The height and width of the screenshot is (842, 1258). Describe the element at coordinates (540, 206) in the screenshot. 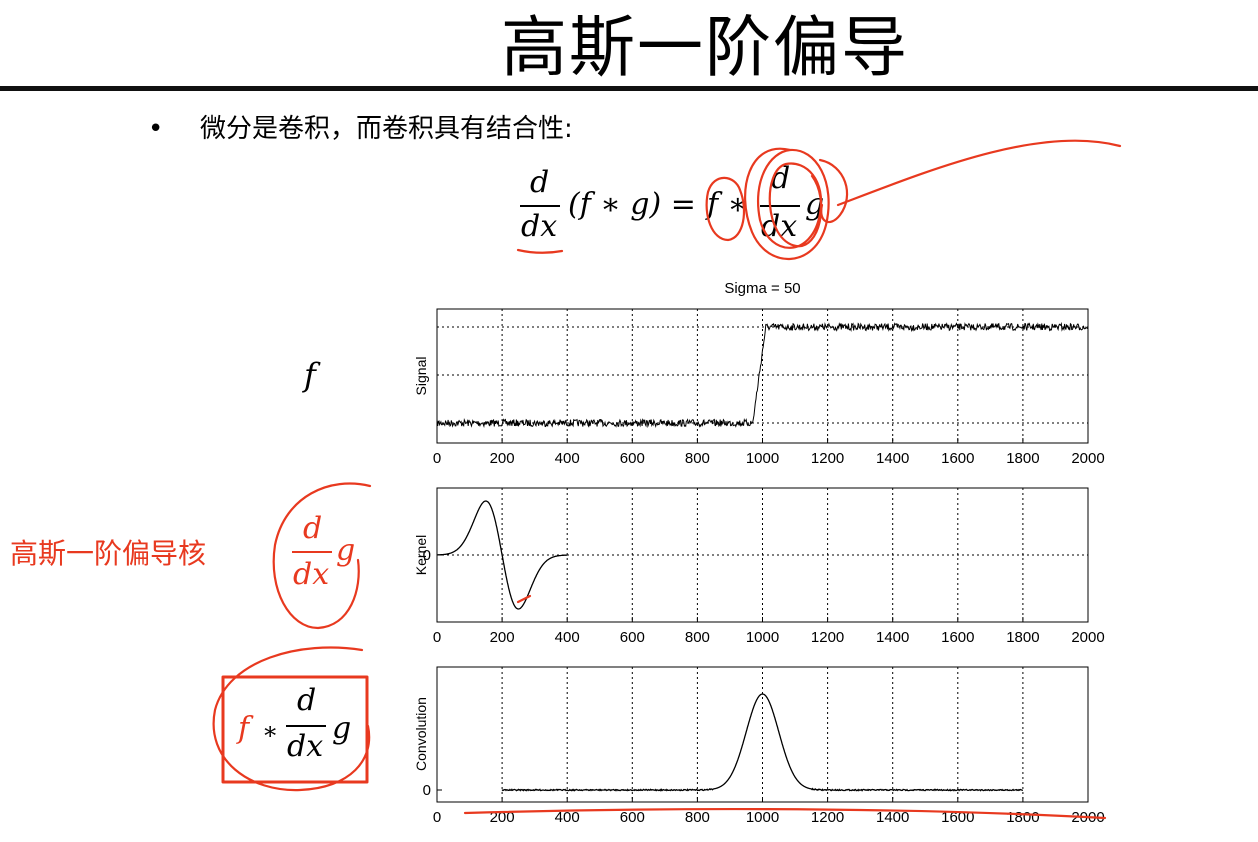

I see `eq-lhs-fraction-bar` at that location.